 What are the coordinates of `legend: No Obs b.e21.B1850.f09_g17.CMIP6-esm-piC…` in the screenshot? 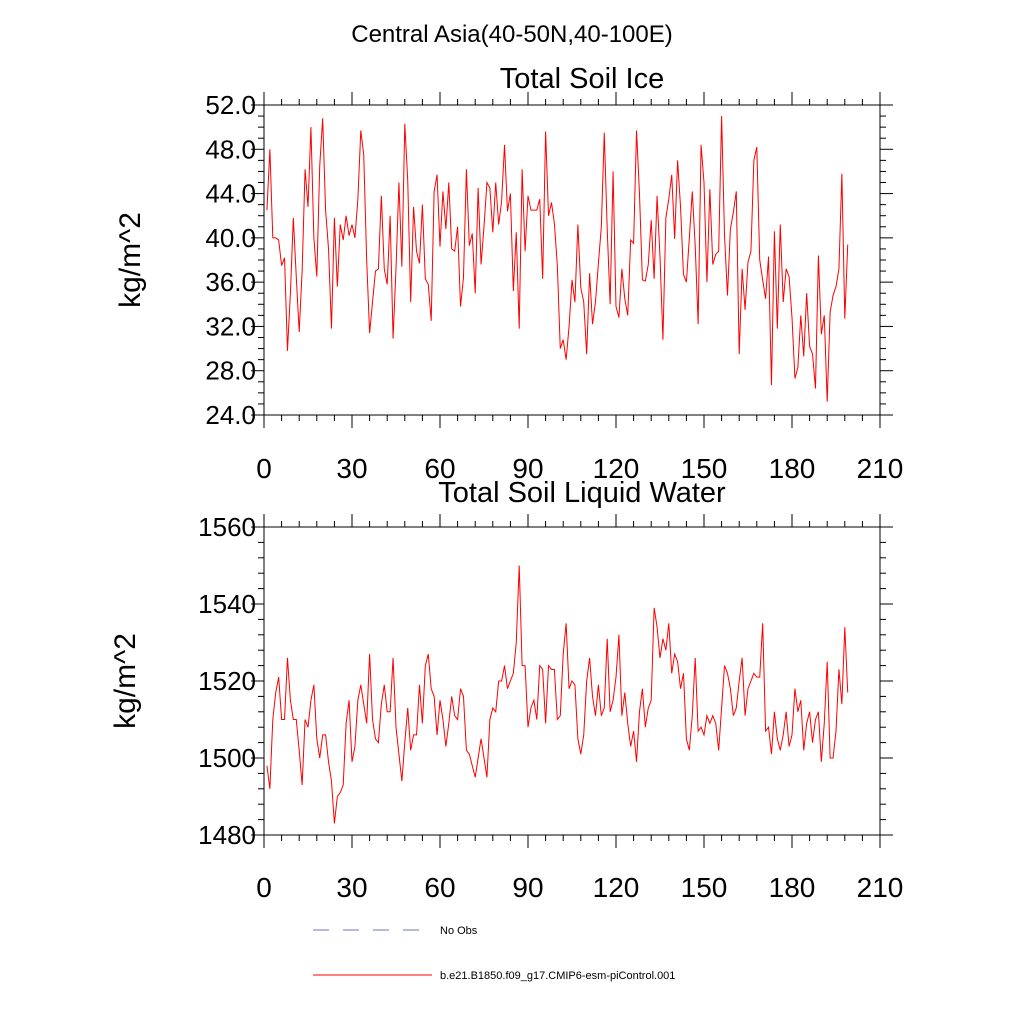 It's located at (494, 953).